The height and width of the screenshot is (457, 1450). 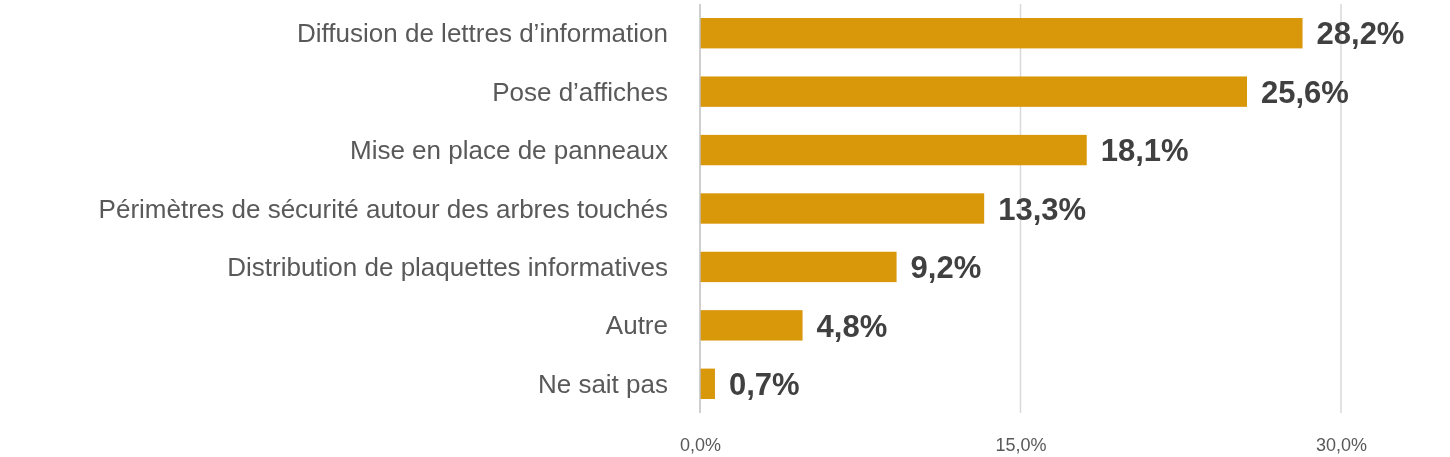 I want to click on y-tick-label: Mise en place de panneaux, so click(x=508, y=150).